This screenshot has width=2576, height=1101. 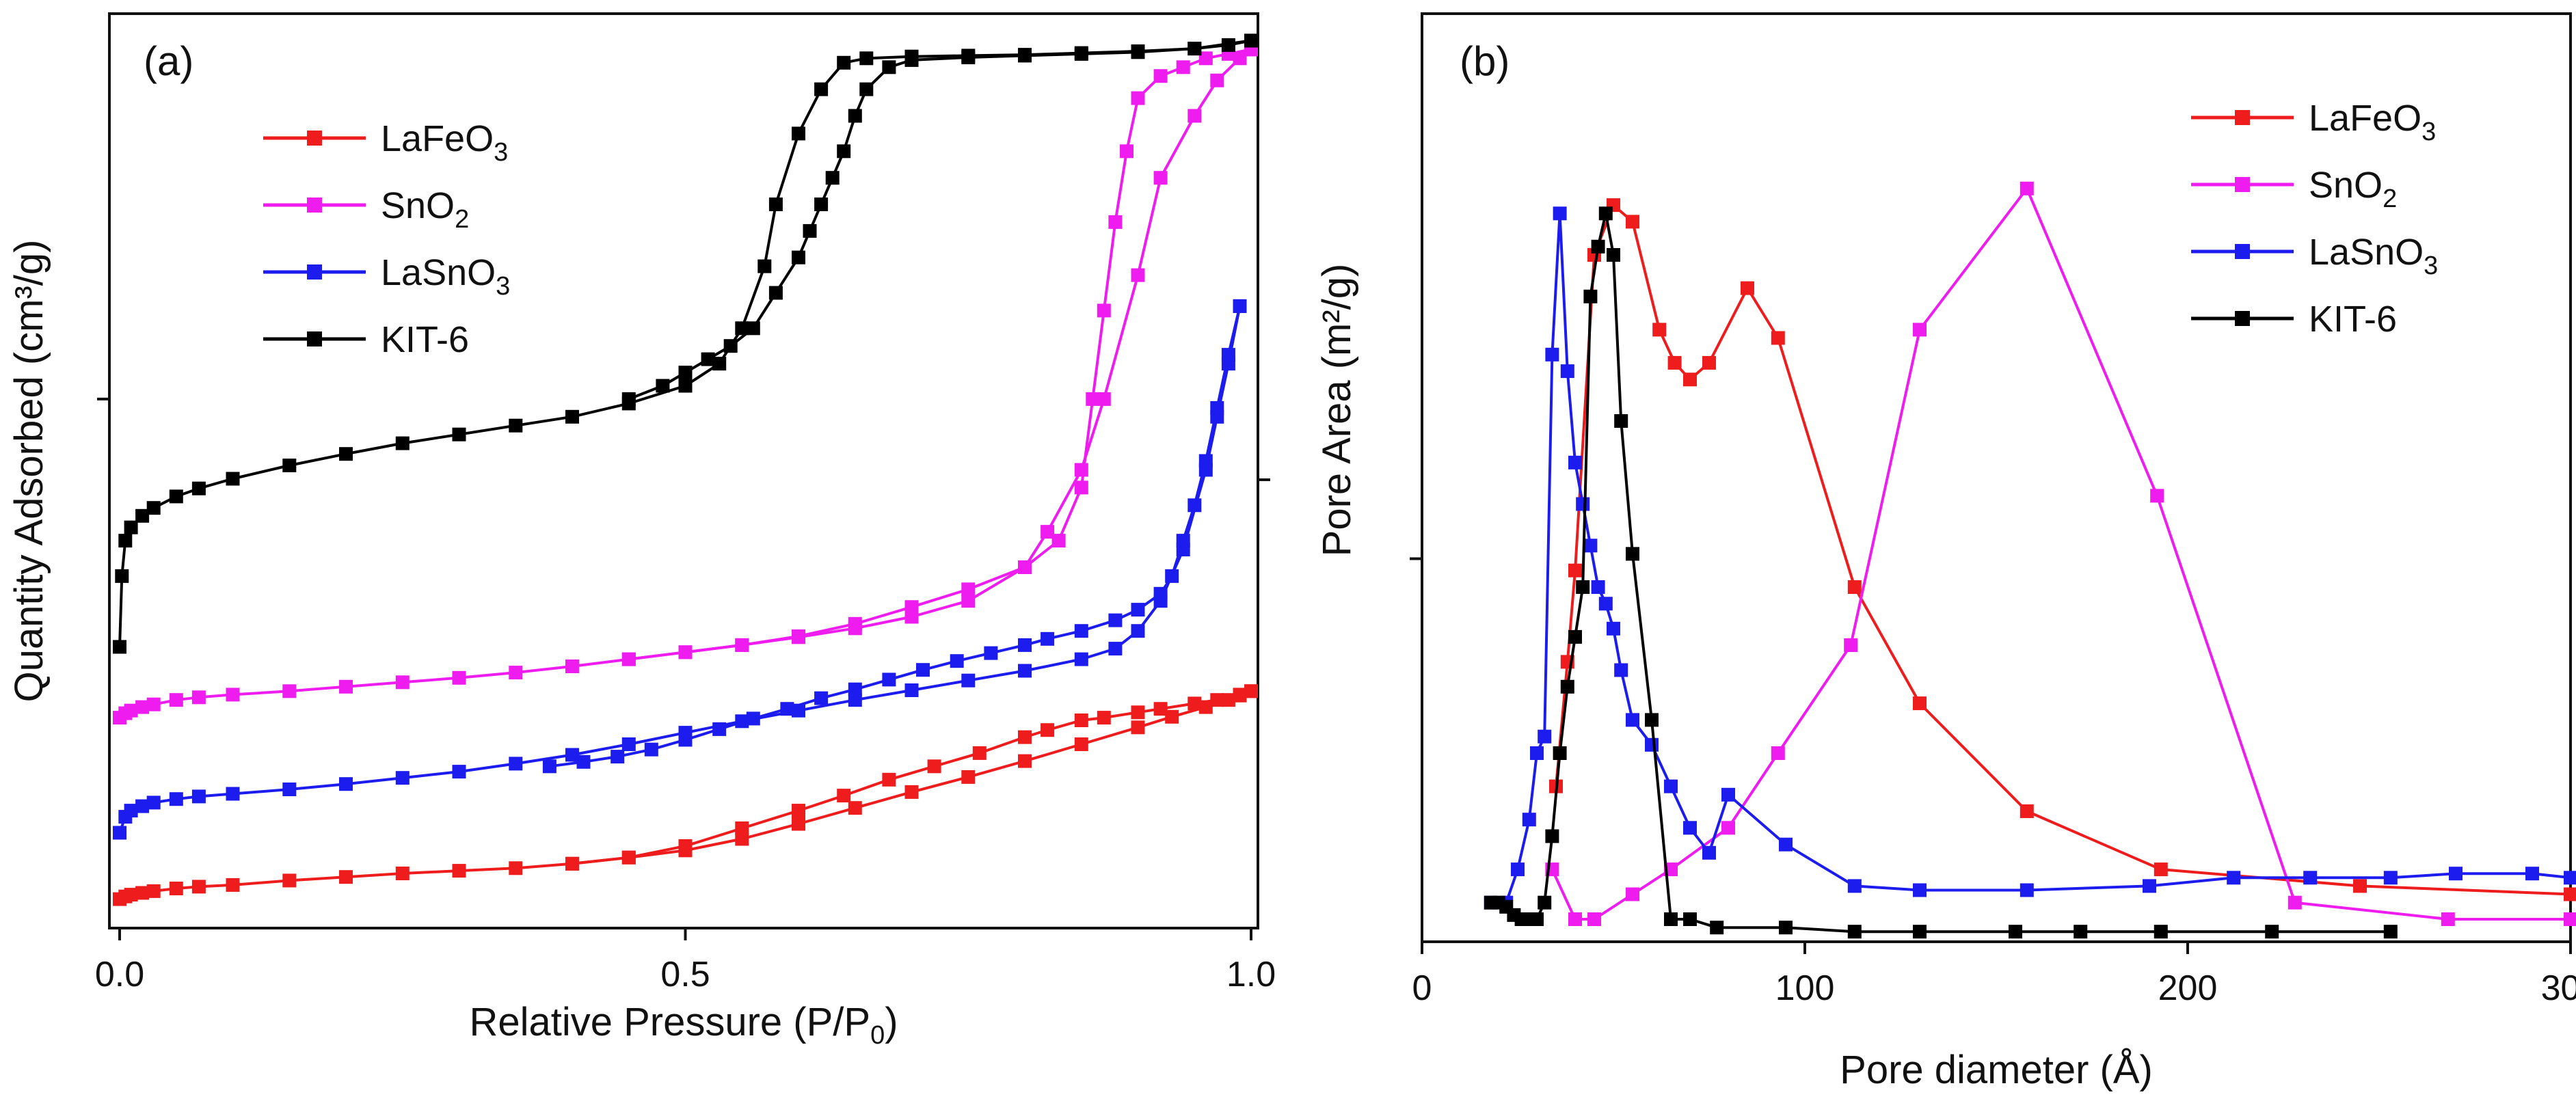 I want to click on panel-b-label: (b), so click(x=1485, y=61).